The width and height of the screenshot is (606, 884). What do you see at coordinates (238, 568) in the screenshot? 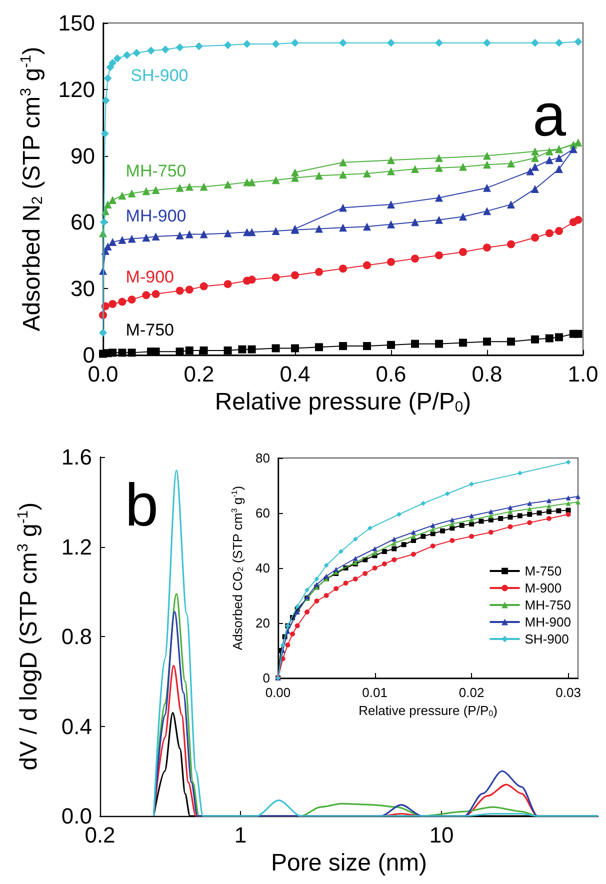
I see `y-axis-title: Adsorbed CO2 (STP cm3 g-1)` at bounding box center [238, 568].